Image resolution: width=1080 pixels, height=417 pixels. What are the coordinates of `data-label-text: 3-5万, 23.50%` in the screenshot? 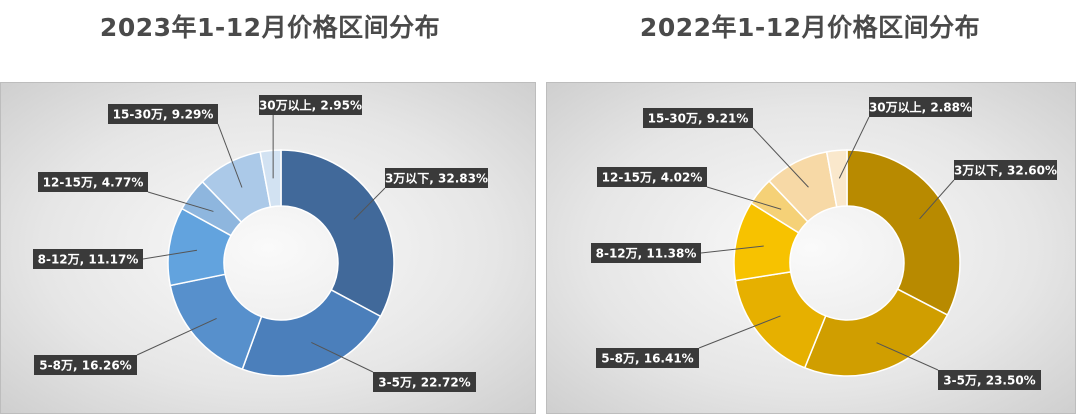 It's located at (989, 381).